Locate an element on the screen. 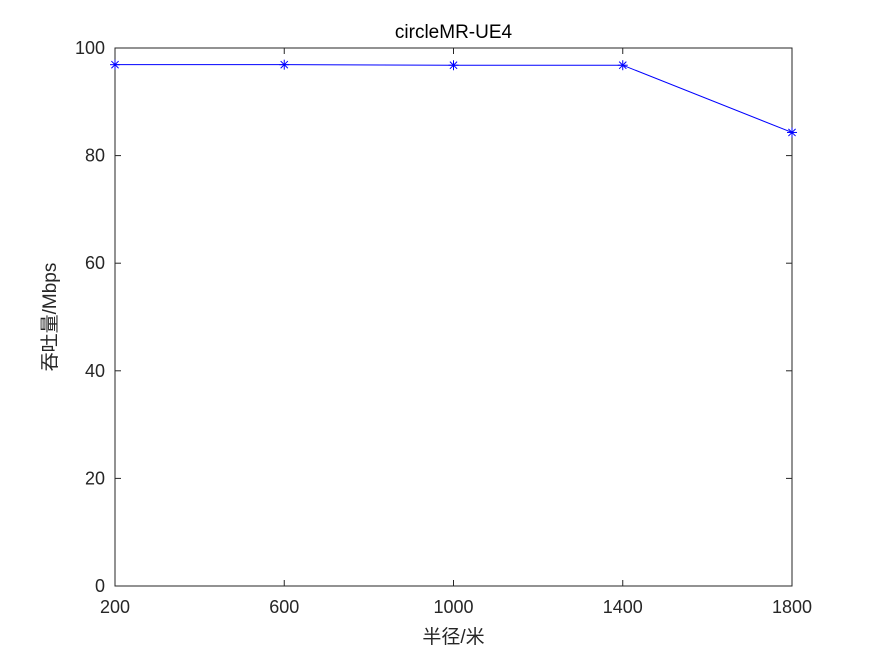  x-tick-label: 600 is located at coordinates (284, 607).